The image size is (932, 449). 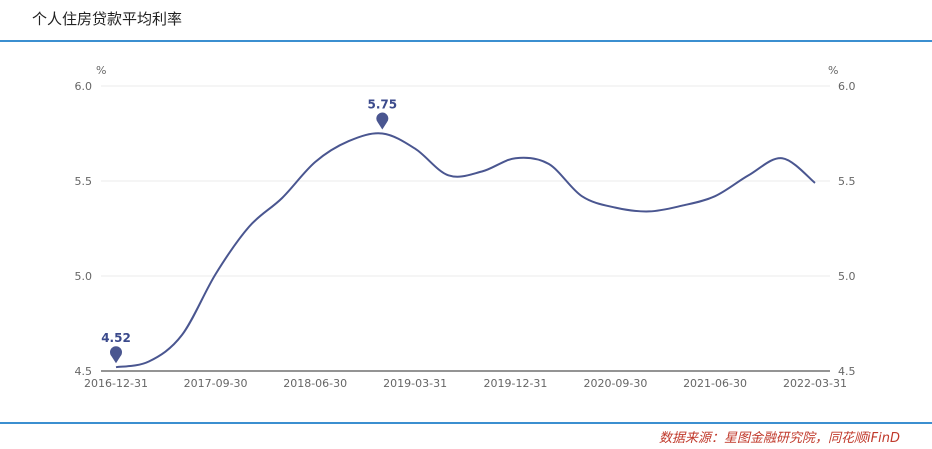 I want to click on y-axis-left: 4.5 5.0 5.5 6.0, so click(x=84, y=229).